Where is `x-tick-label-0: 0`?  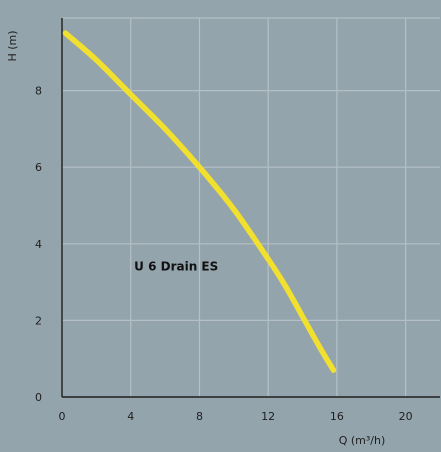
x-tick-label-0: 0 is located at coordinates (62, 416).